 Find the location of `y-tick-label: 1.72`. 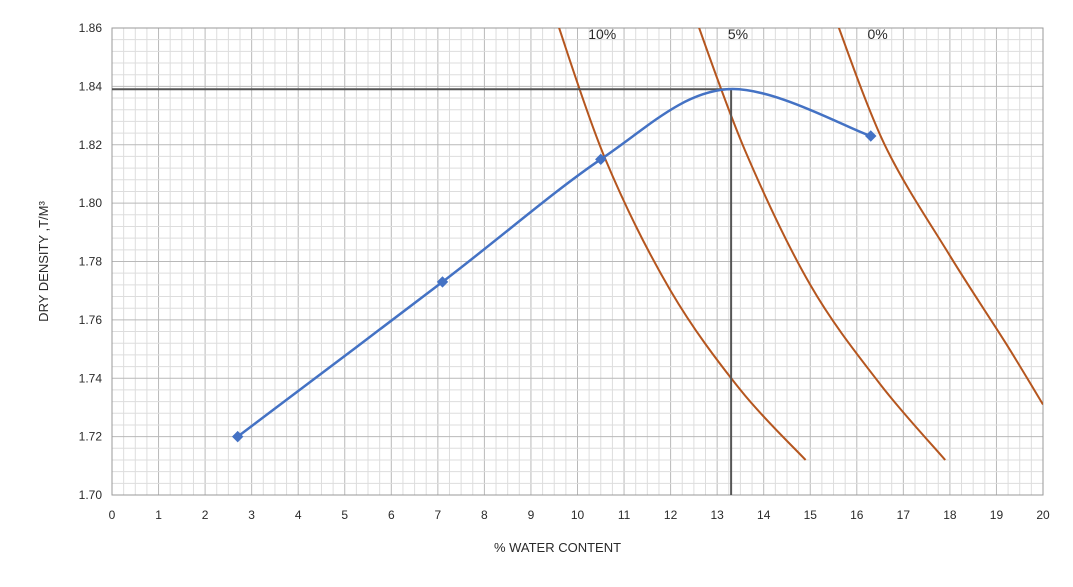

y-tick-label: 1.72 is located at coordinates (91, 437).